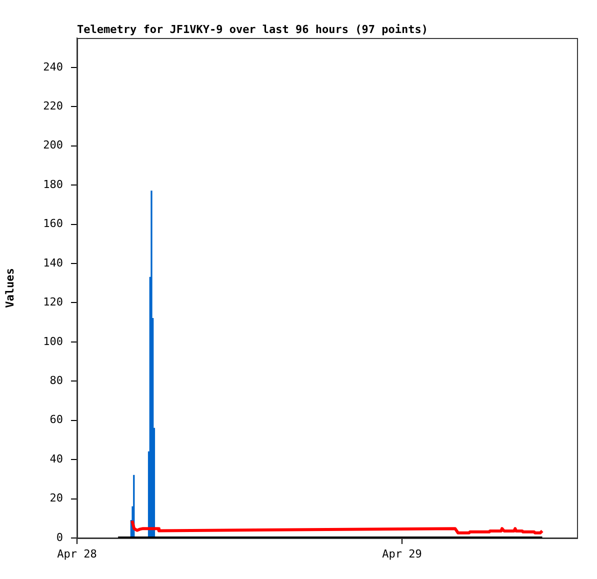 This screenshot has width=597, height=579. Describe the element at coordinates (56, 419) in the screenshot. I see `y-tick-label: 60` at that location.